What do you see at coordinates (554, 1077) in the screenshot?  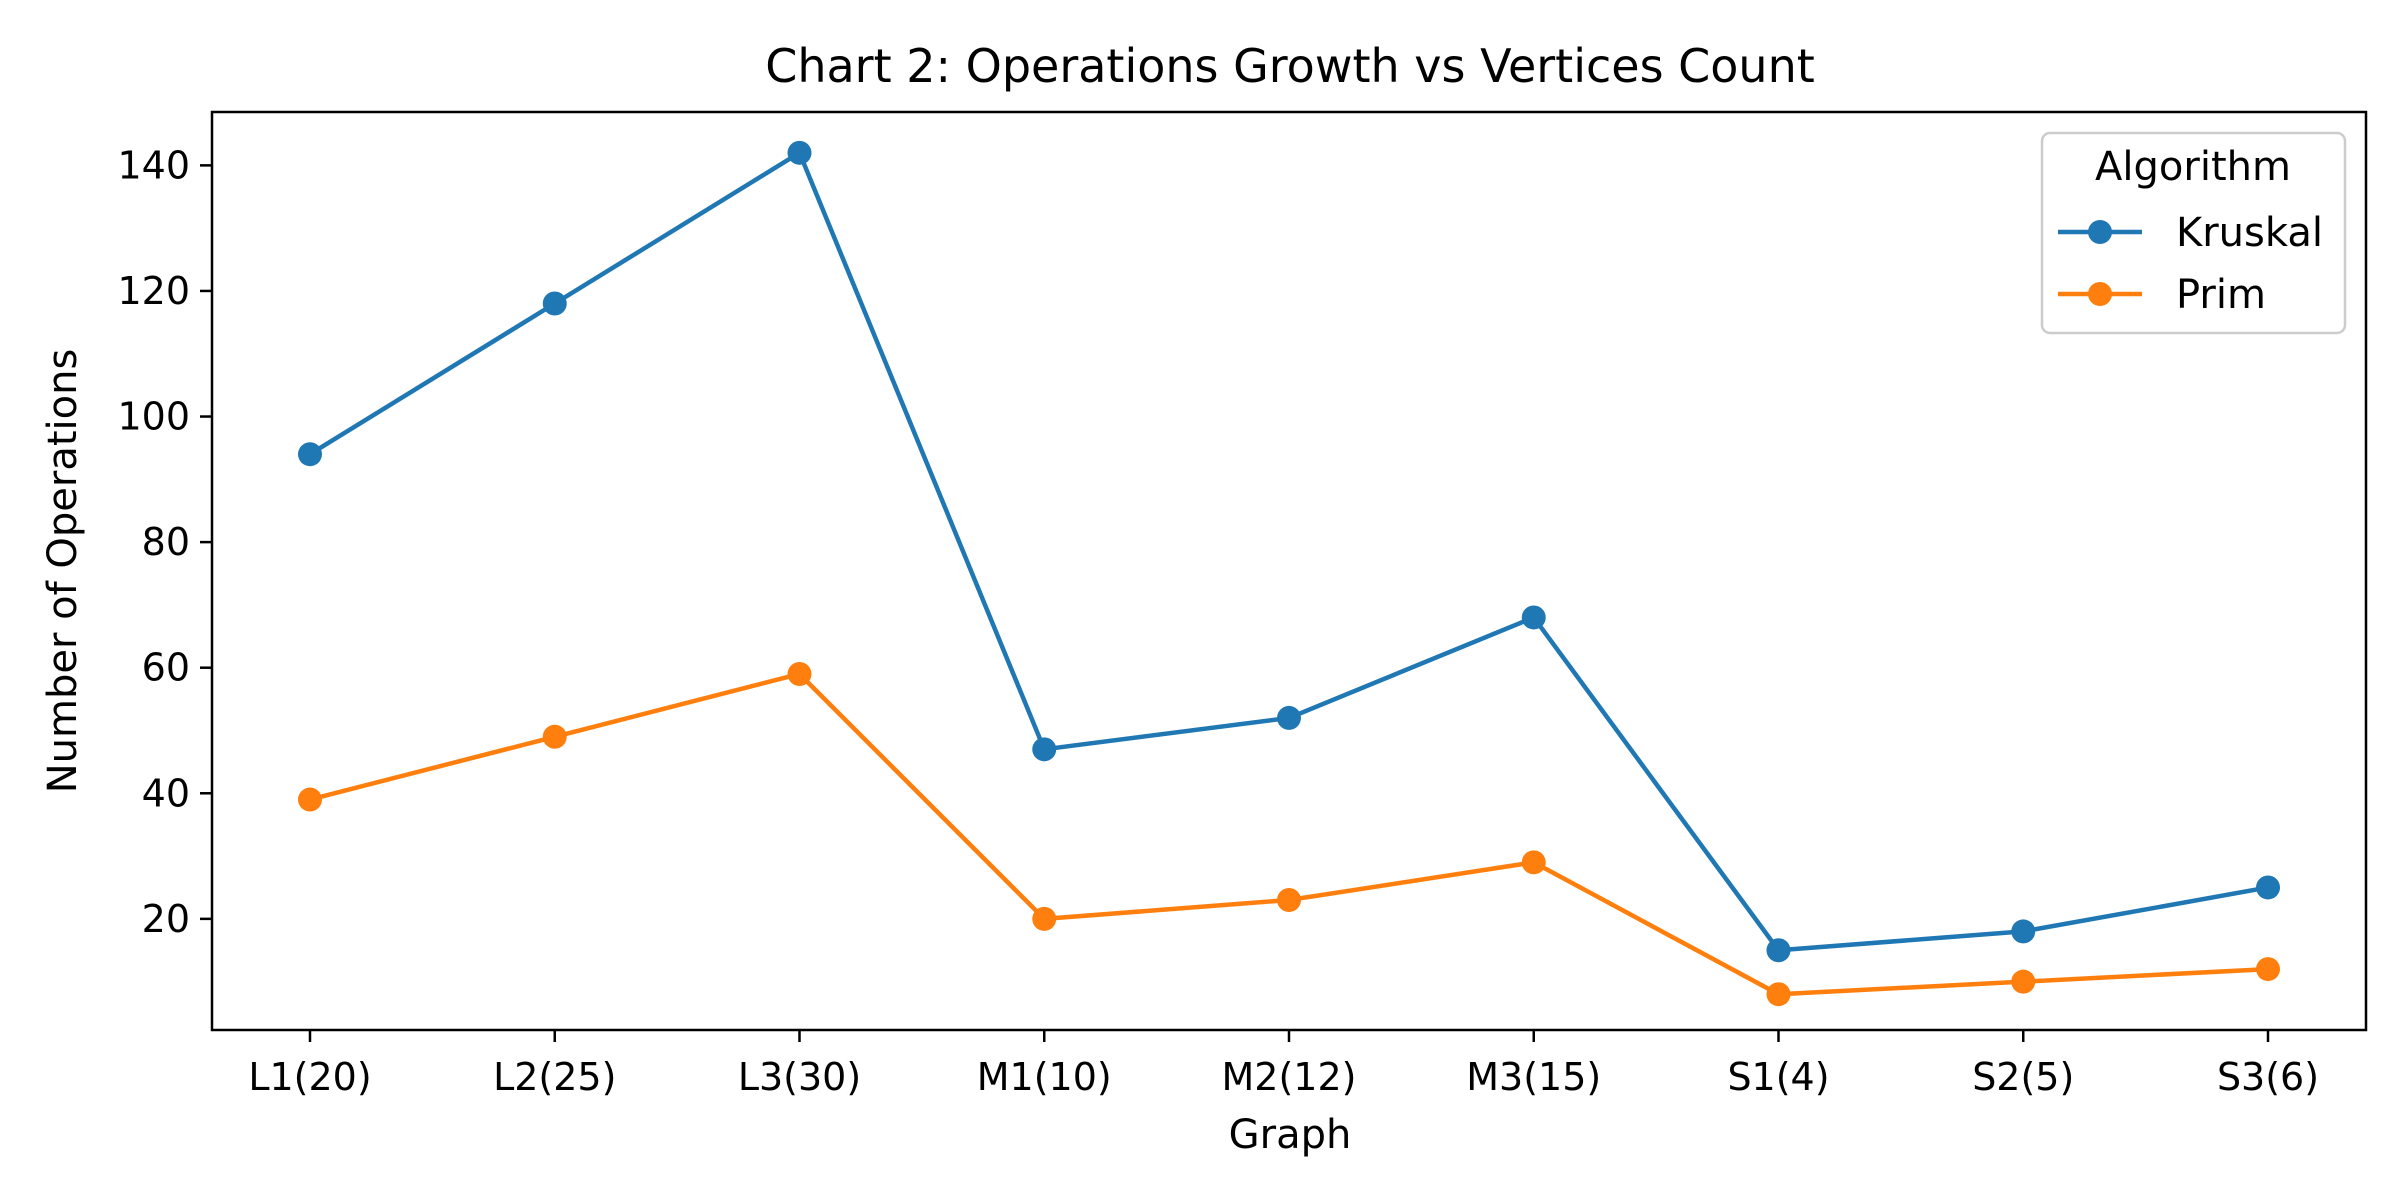 I see `x-tick-label: L2(25)` at bounding box center [554, 1077].